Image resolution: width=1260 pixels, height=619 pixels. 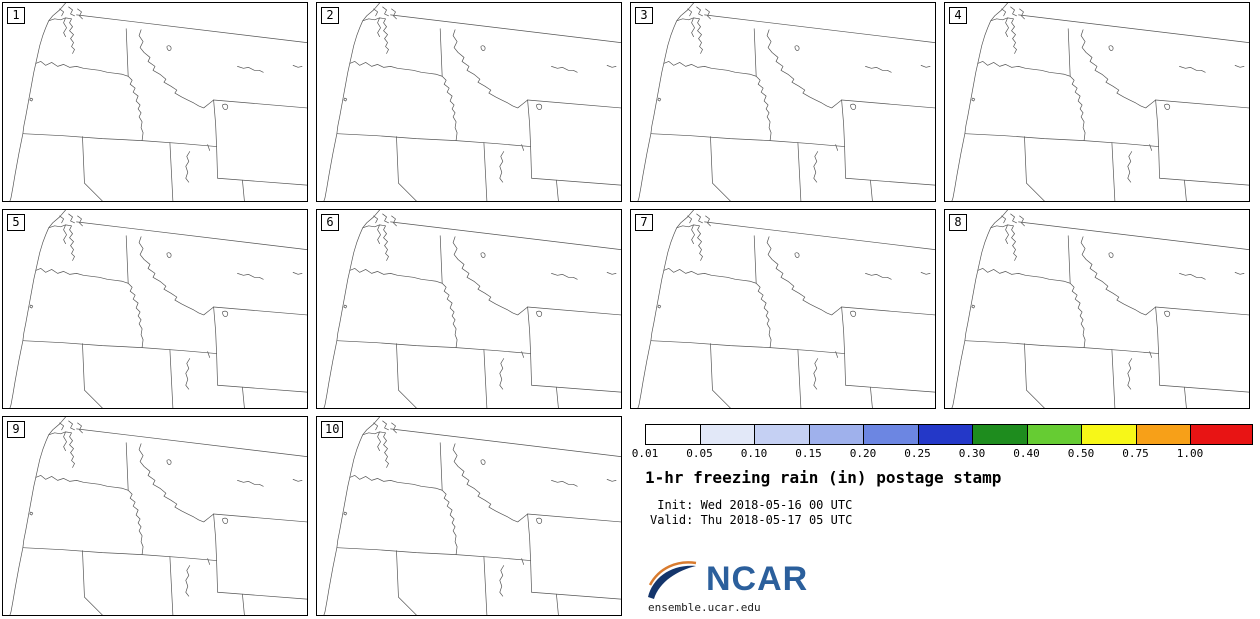 I want to click on colorbar-tick-label: 0.25, so click(x=917, y=453).